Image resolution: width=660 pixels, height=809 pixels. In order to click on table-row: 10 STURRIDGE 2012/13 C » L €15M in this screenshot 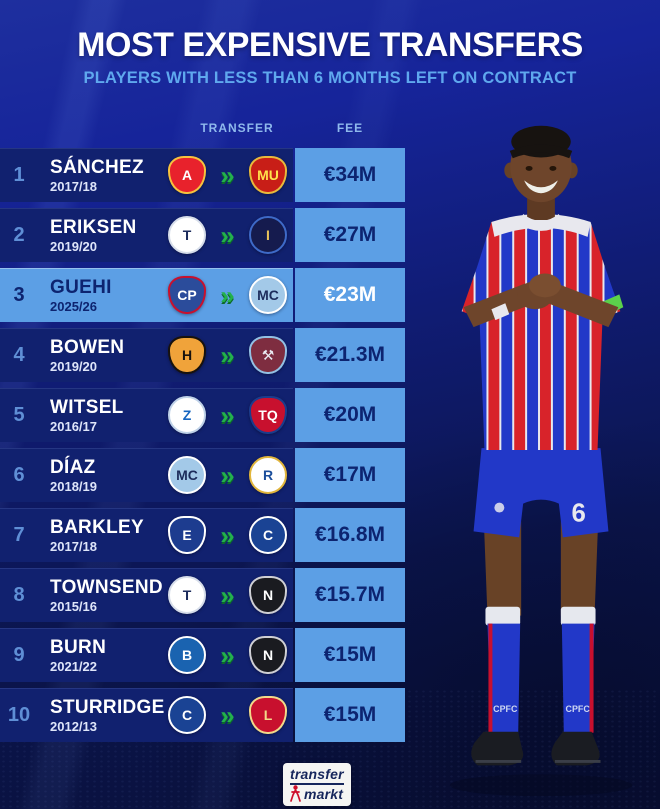, I will do `click(202, 715)`.